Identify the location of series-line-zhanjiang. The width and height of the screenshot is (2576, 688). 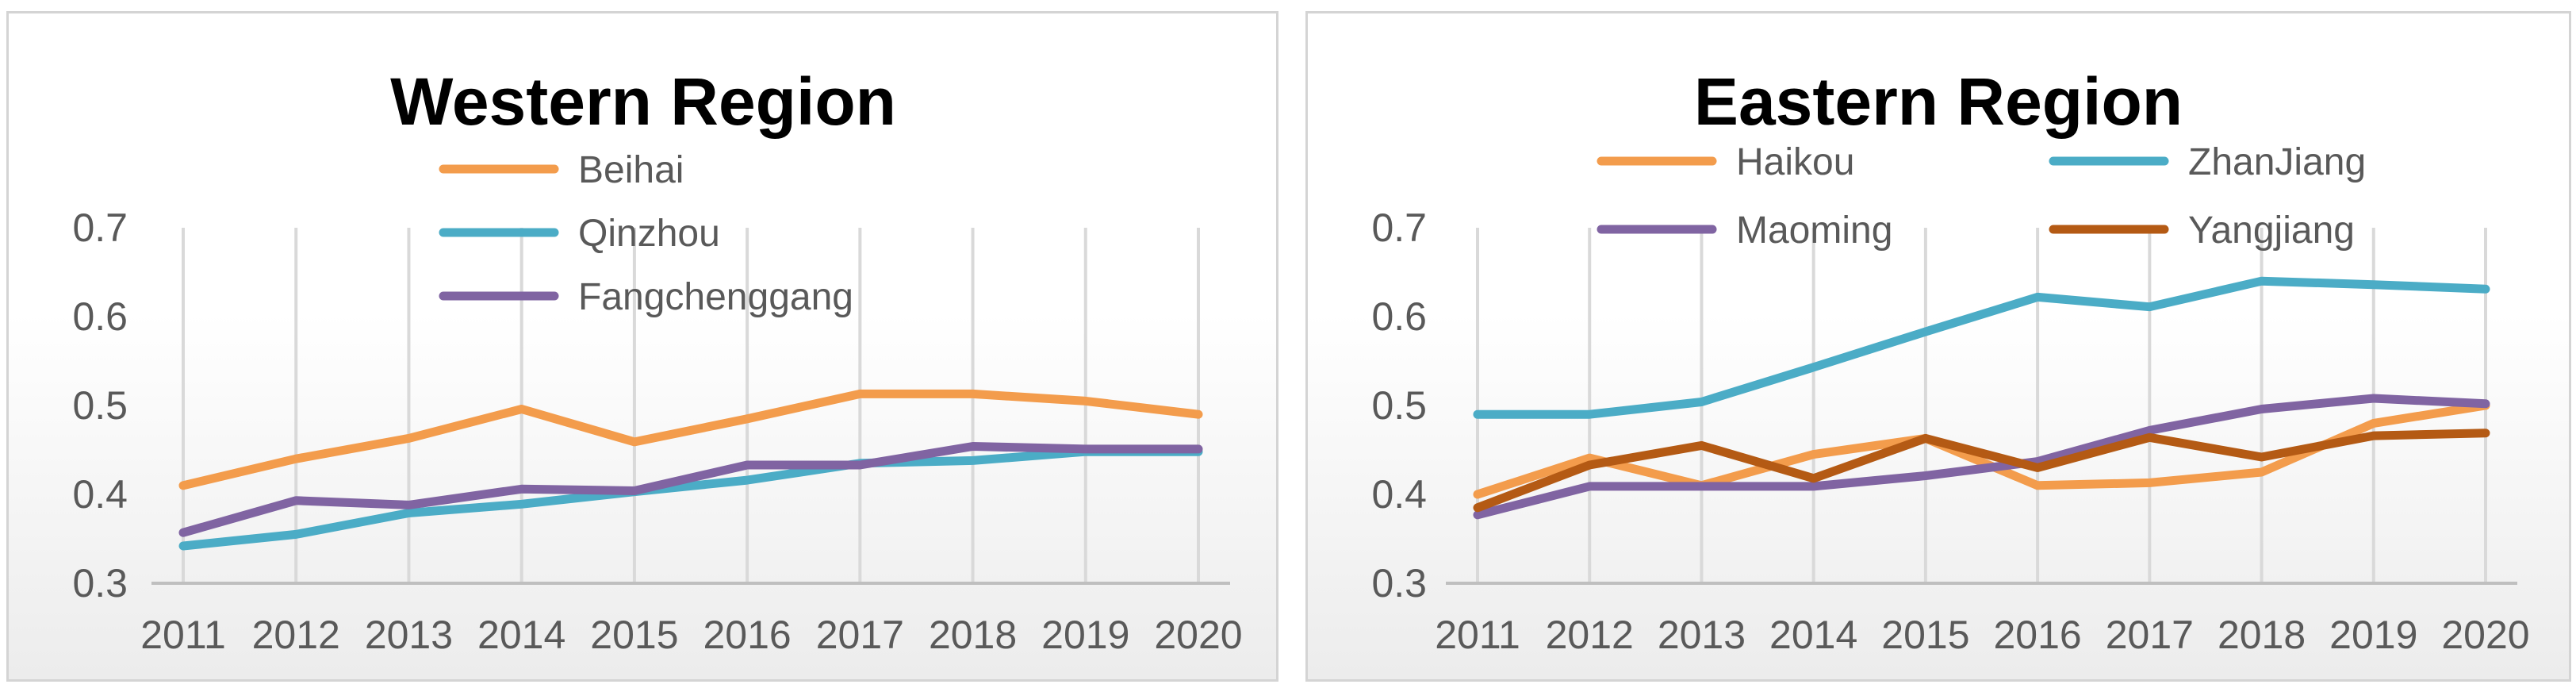
(1982, 347).